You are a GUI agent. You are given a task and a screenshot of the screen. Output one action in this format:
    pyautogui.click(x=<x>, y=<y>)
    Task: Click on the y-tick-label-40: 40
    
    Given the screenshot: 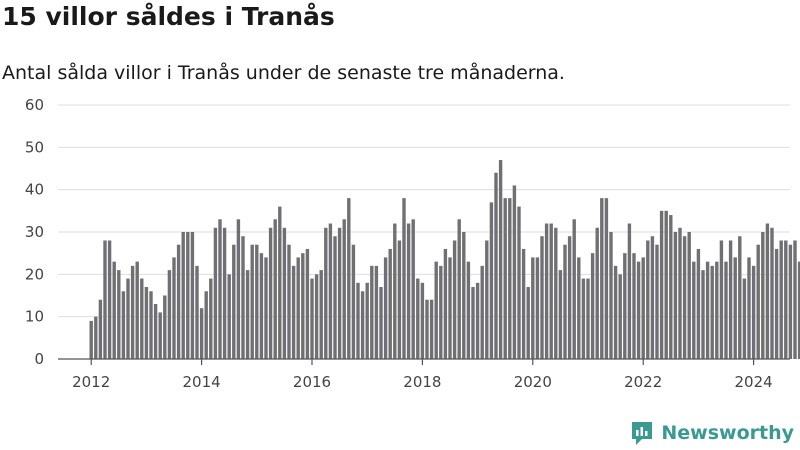 What is the action you would take?
    pyautogui.click(x=34, y=190)
    